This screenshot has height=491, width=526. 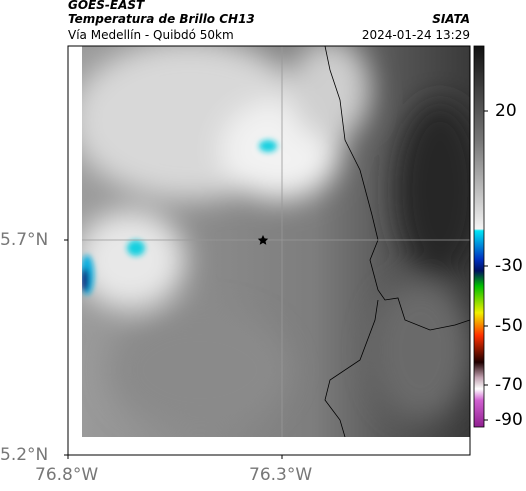 I want to click on lat-label: 5.7°N, so click(x=24, y=240).